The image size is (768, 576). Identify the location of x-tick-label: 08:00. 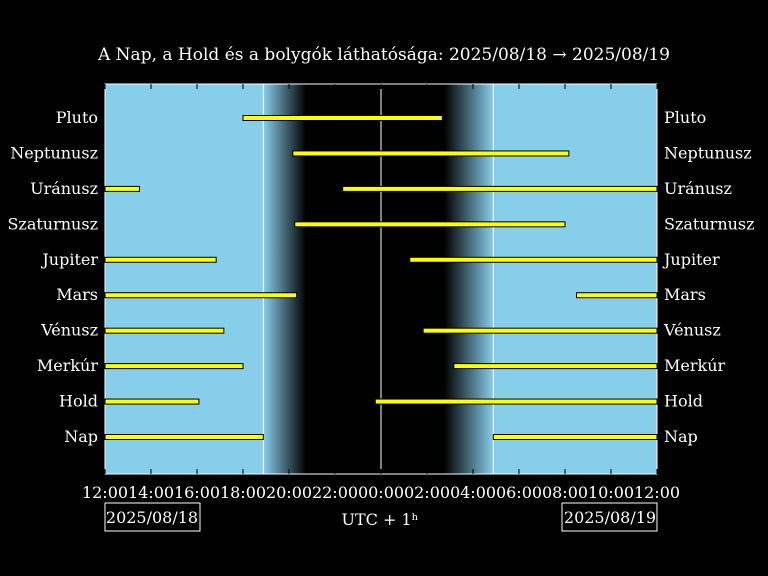
(565, 492).